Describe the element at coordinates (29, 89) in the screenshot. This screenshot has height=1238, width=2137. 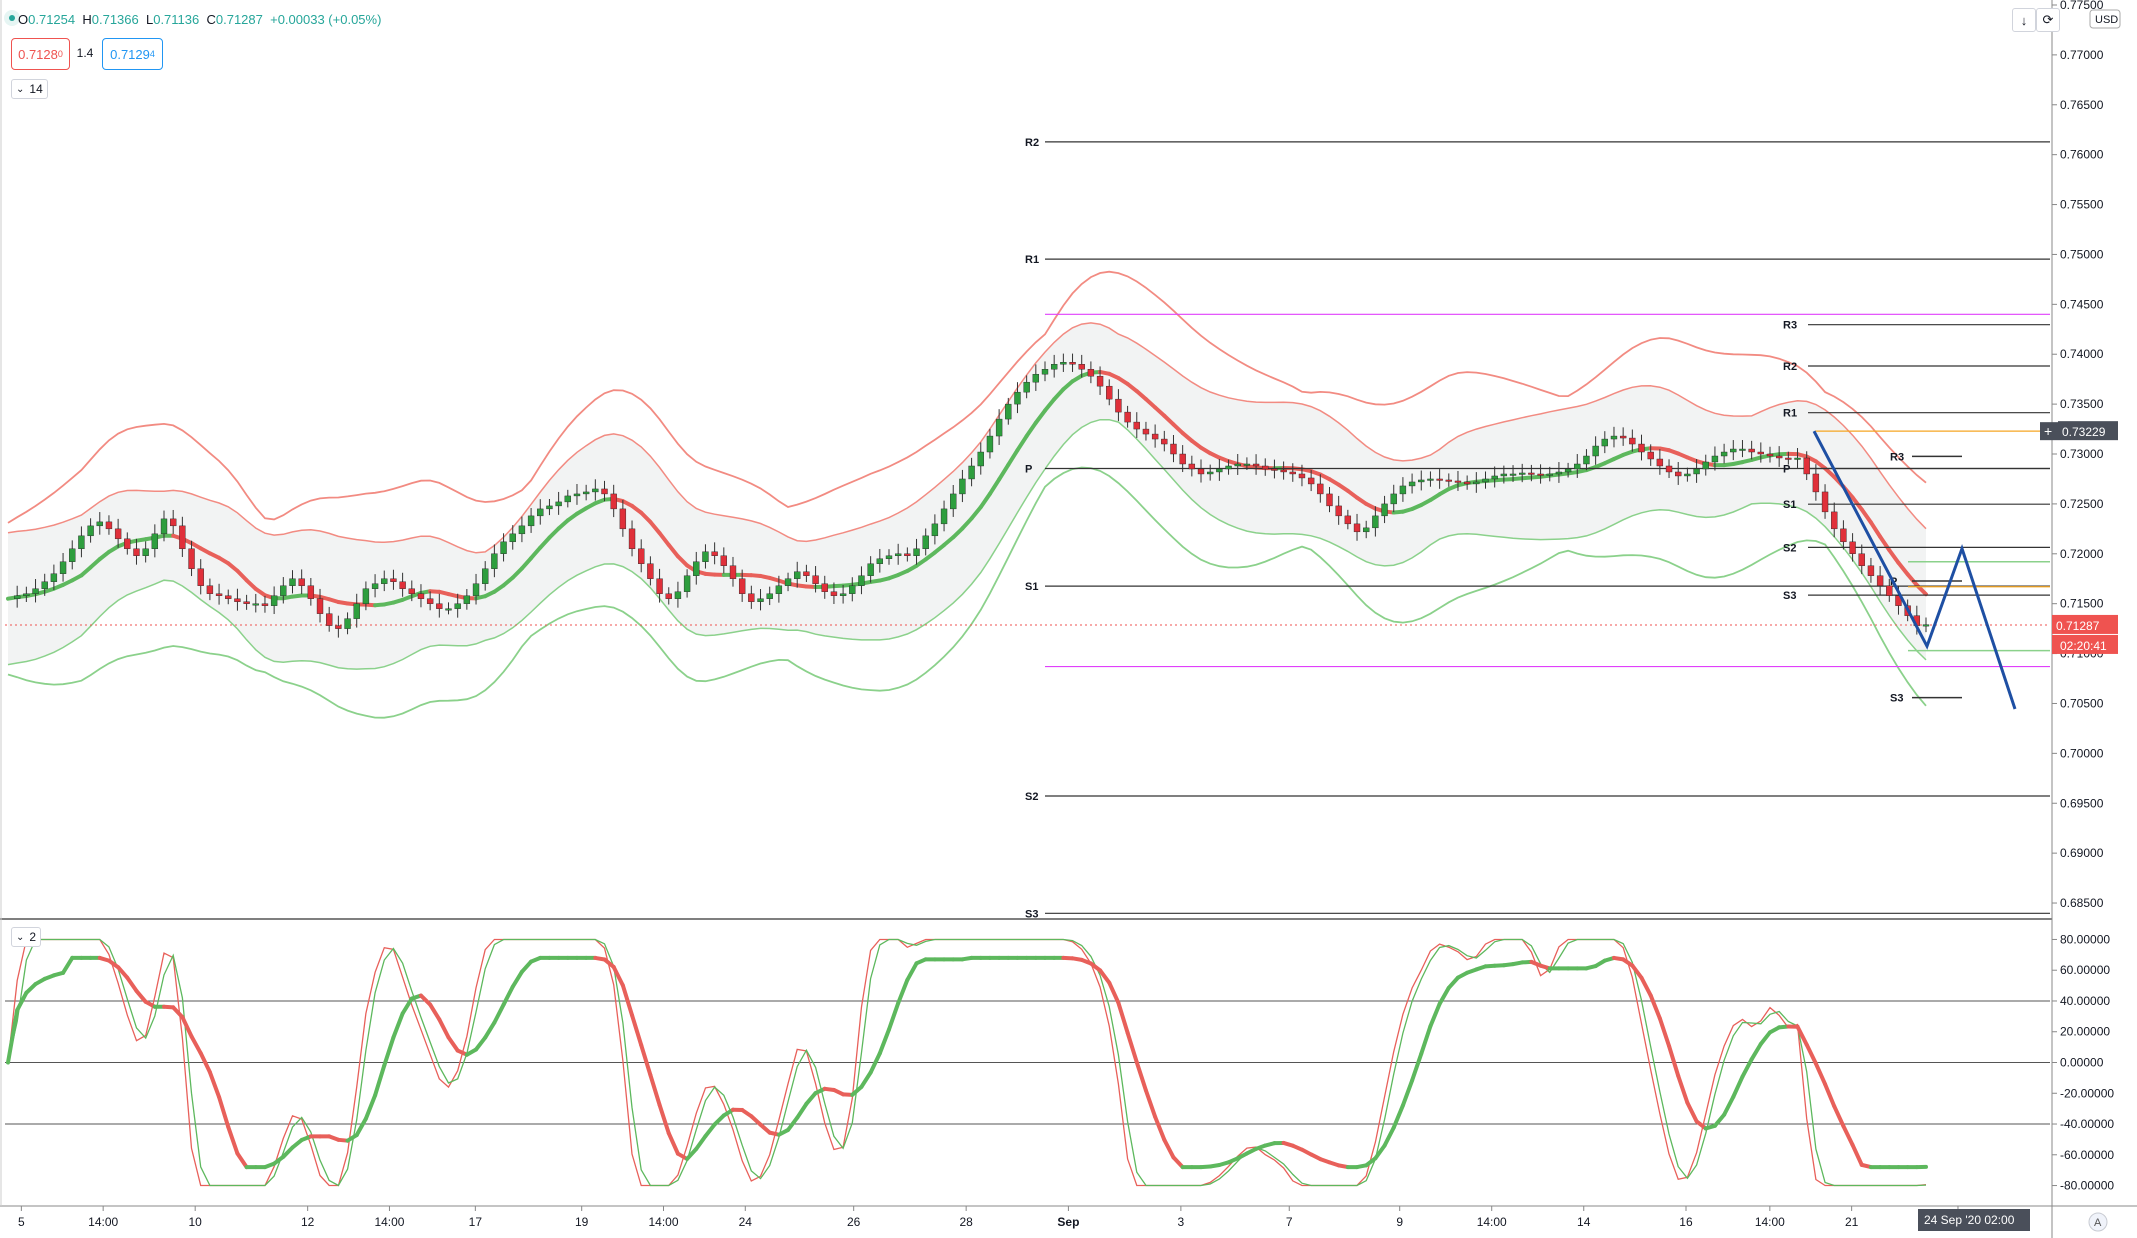
I see `main-indicators-toggle: ⌄ 14` at that location.